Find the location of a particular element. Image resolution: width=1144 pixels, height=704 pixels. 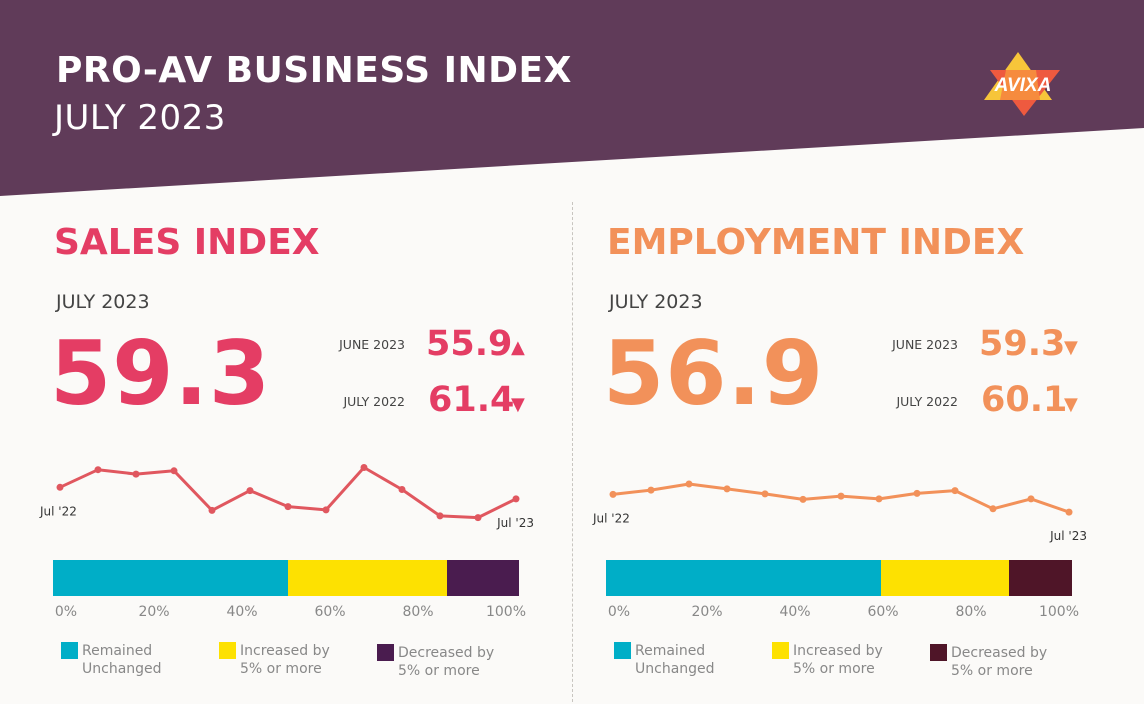

current-value: 59.3 is located at coordinates (161, 373).